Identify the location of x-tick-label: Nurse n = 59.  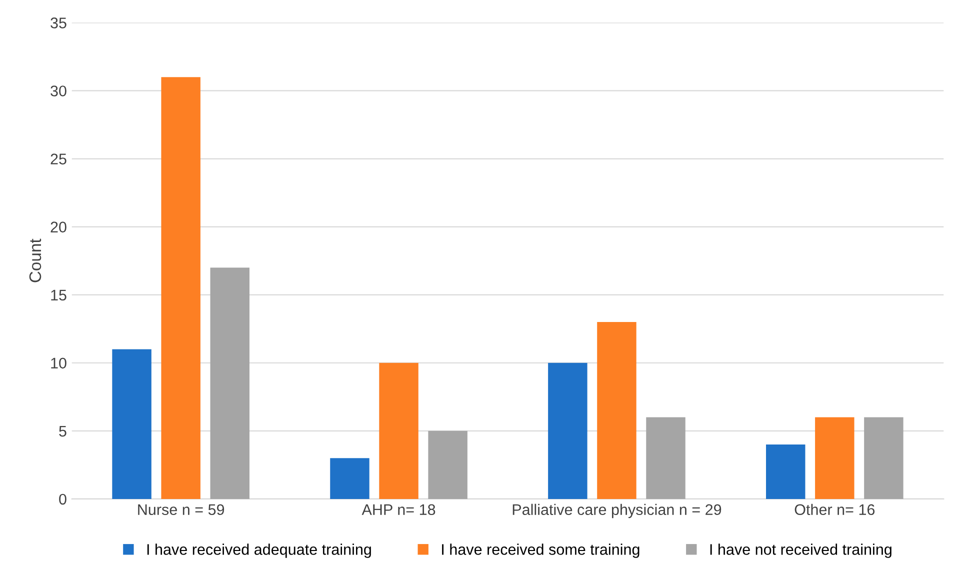
(181, 510).